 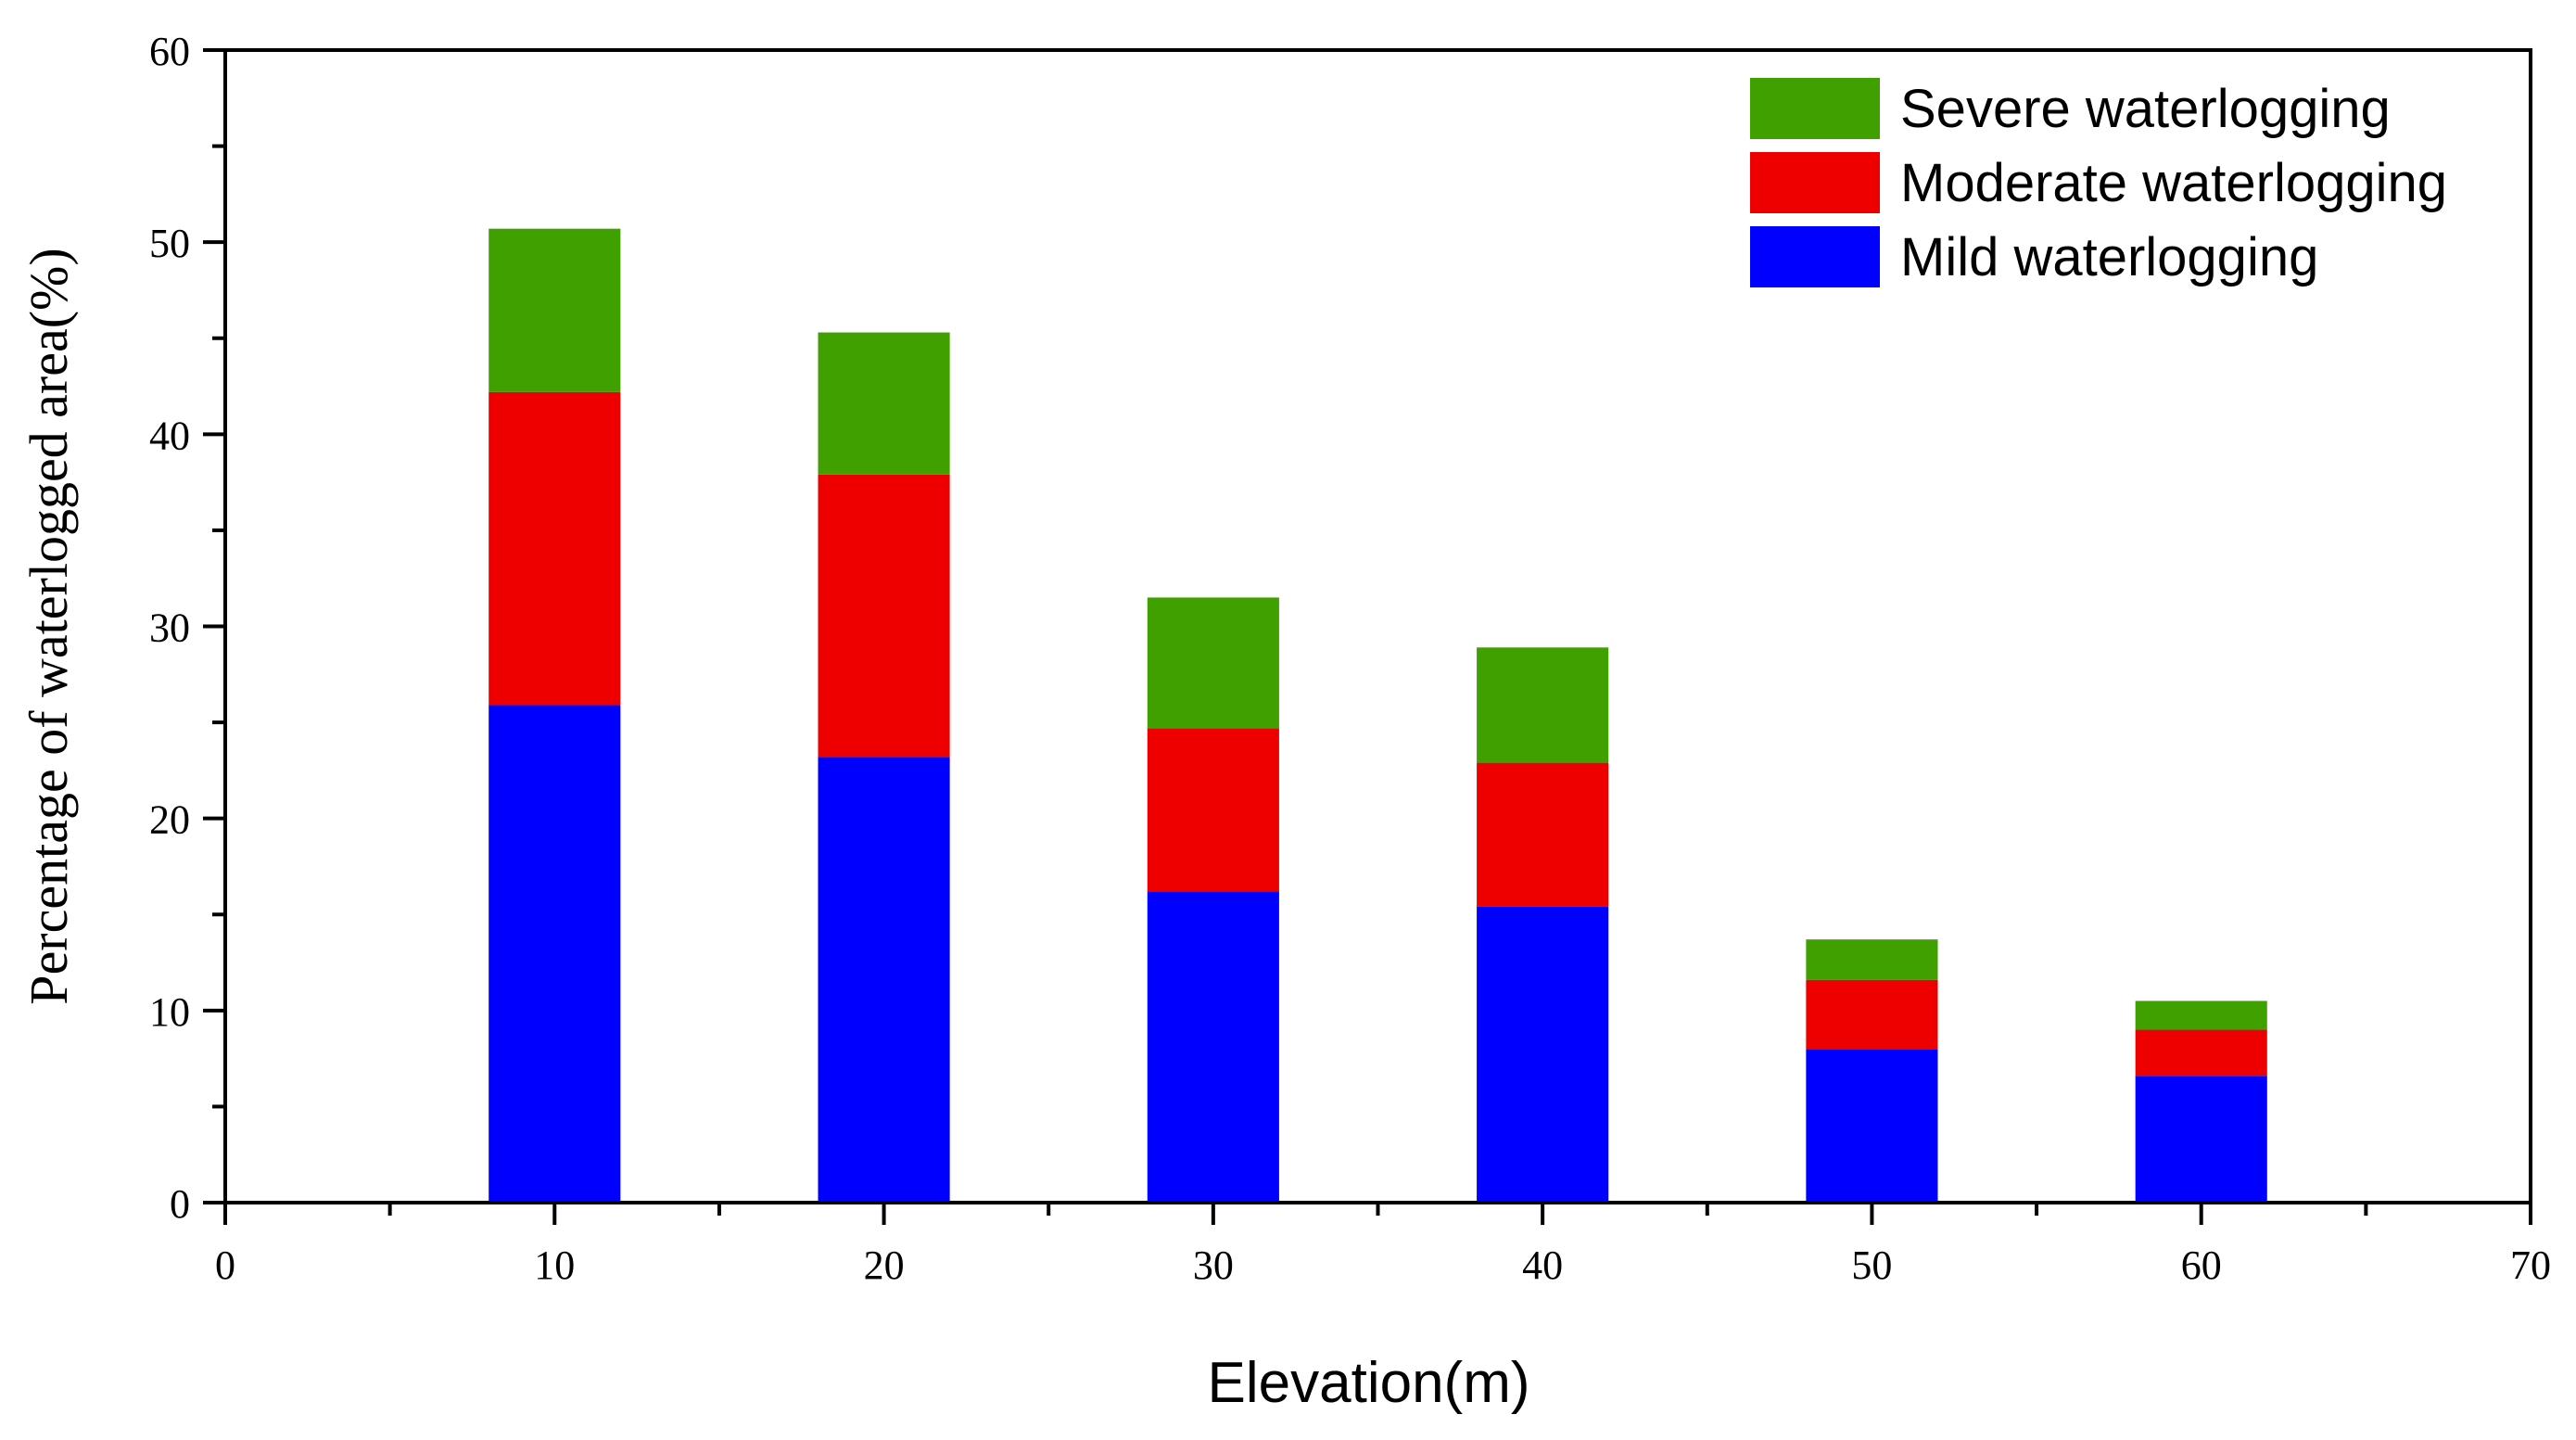 What do you see at coordinates (884, 1265) in the screenshot?
I see `x-tick-label-20: 20` at bounding box center [884, 1265].